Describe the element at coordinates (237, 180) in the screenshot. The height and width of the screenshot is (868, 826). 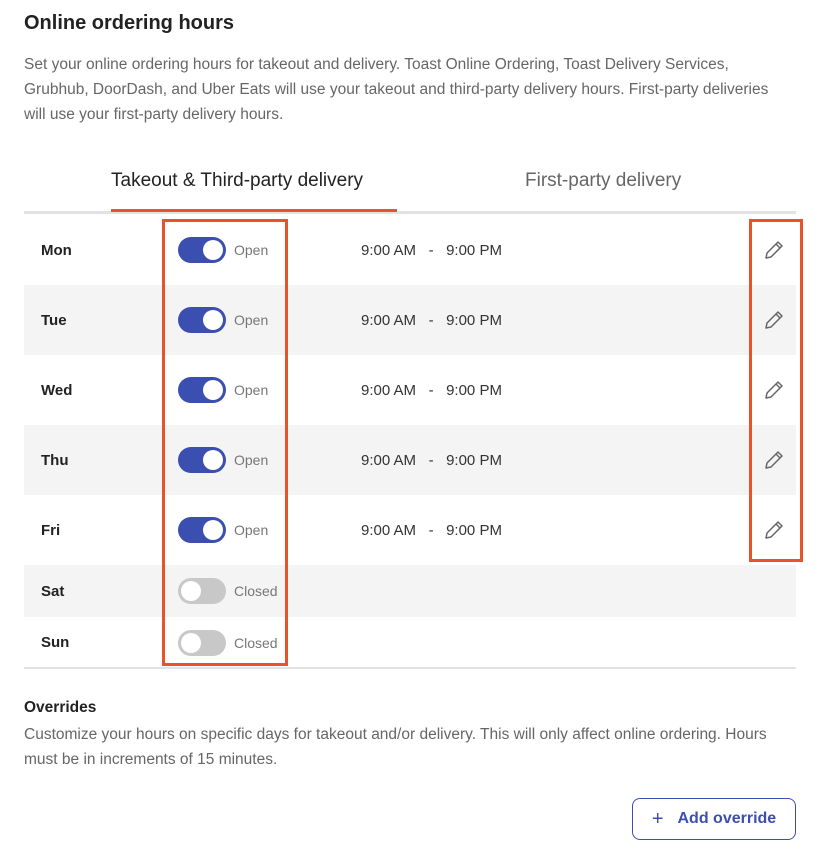
I see `tab-takeout-third-party: Takeout & Third-party delivery` at that location.